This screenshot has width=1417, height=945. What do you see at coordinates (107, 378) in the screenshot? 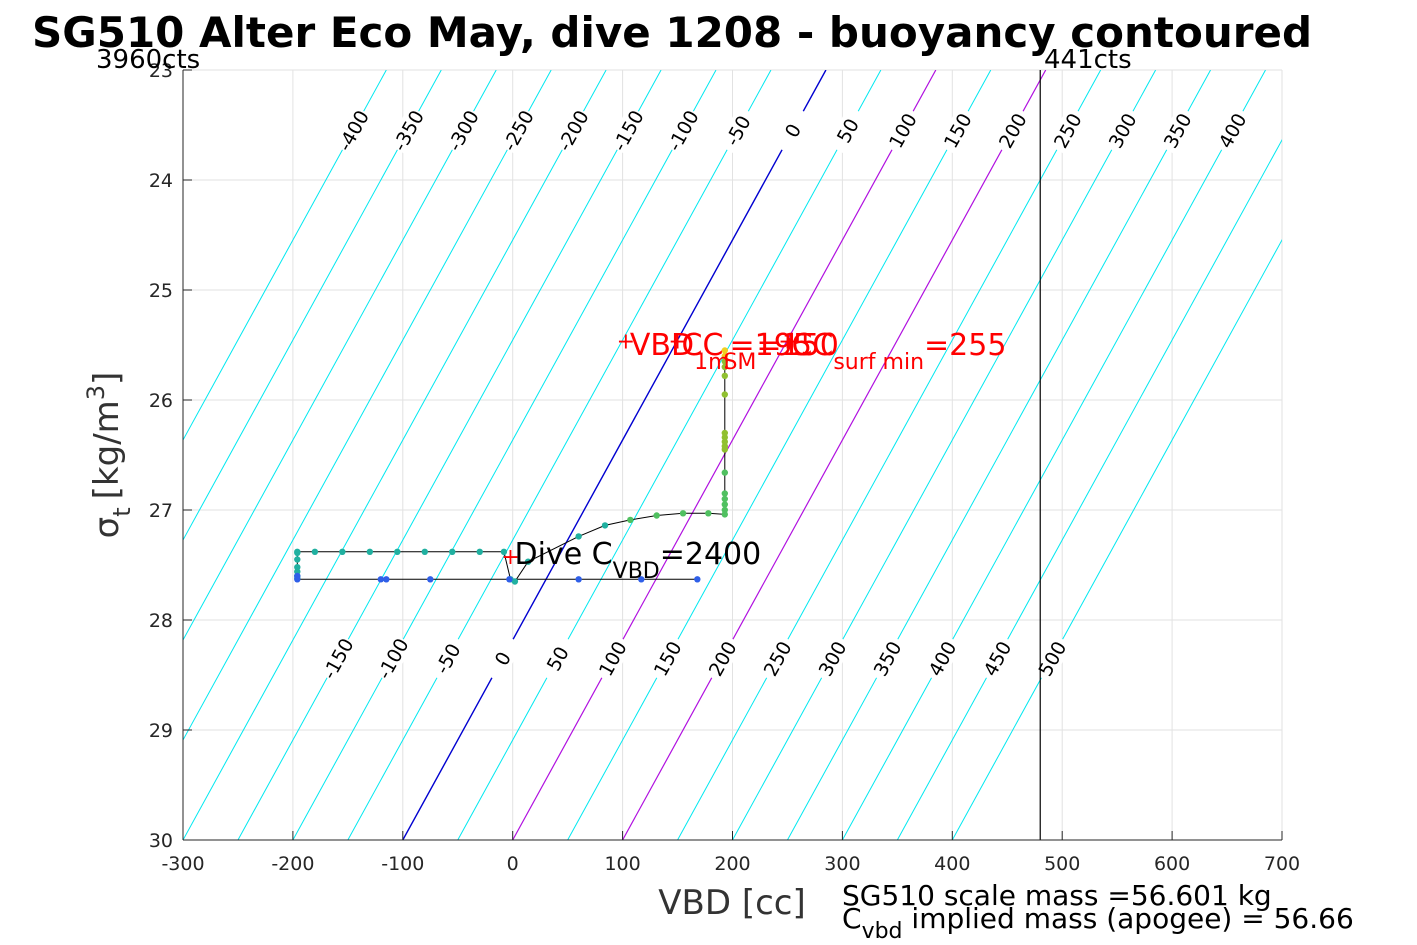
I see `y-axis-close: ]` at bounding box center [107, 378].